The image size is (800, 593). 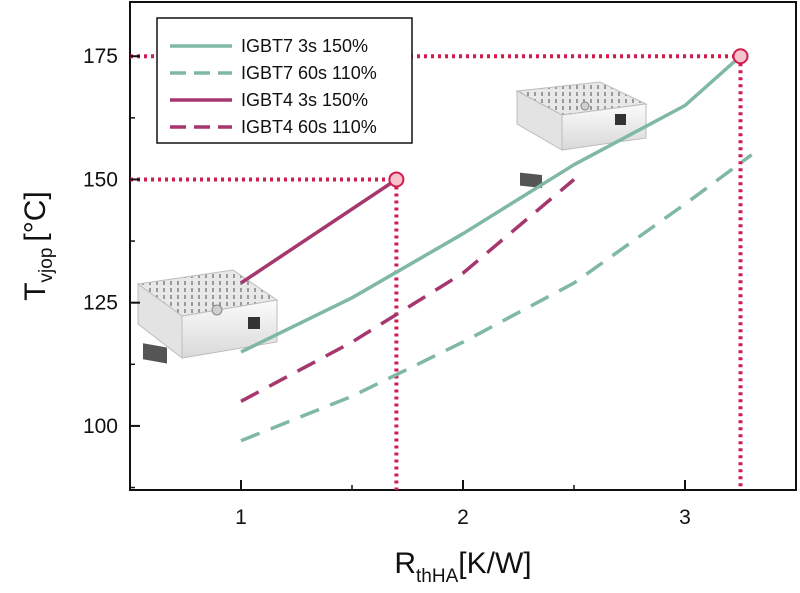 What do you see at coordinates (437, 576) in the screenshot?
I see `x-axis-title-sub: thHA` at bounding box center [437, 576].